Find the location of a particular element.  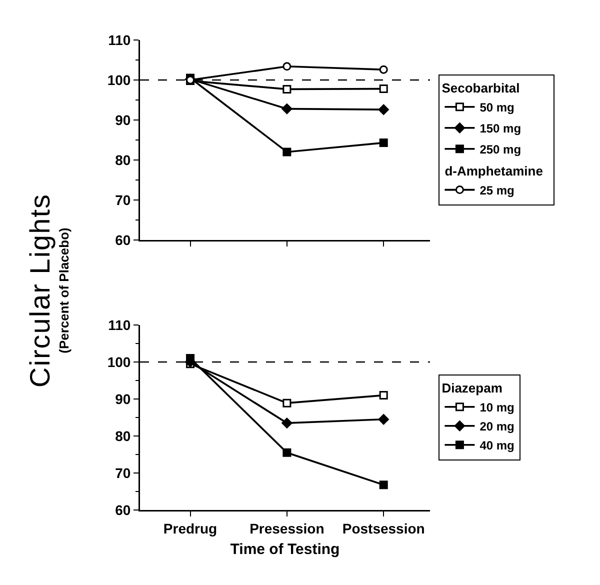

x-tick-label: Postsession is located at coordinates (383, 528).